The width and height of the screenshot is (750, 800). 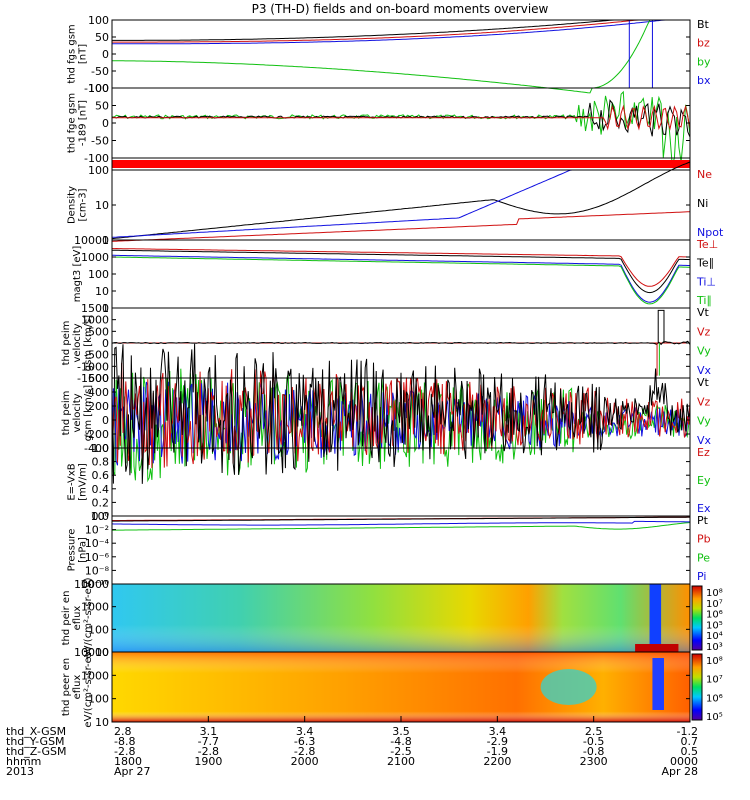 What do you see at coordinates (568, 687) in the screenshot?
I see `spectrogram-electron-hole` at bounding box center [568, 687].